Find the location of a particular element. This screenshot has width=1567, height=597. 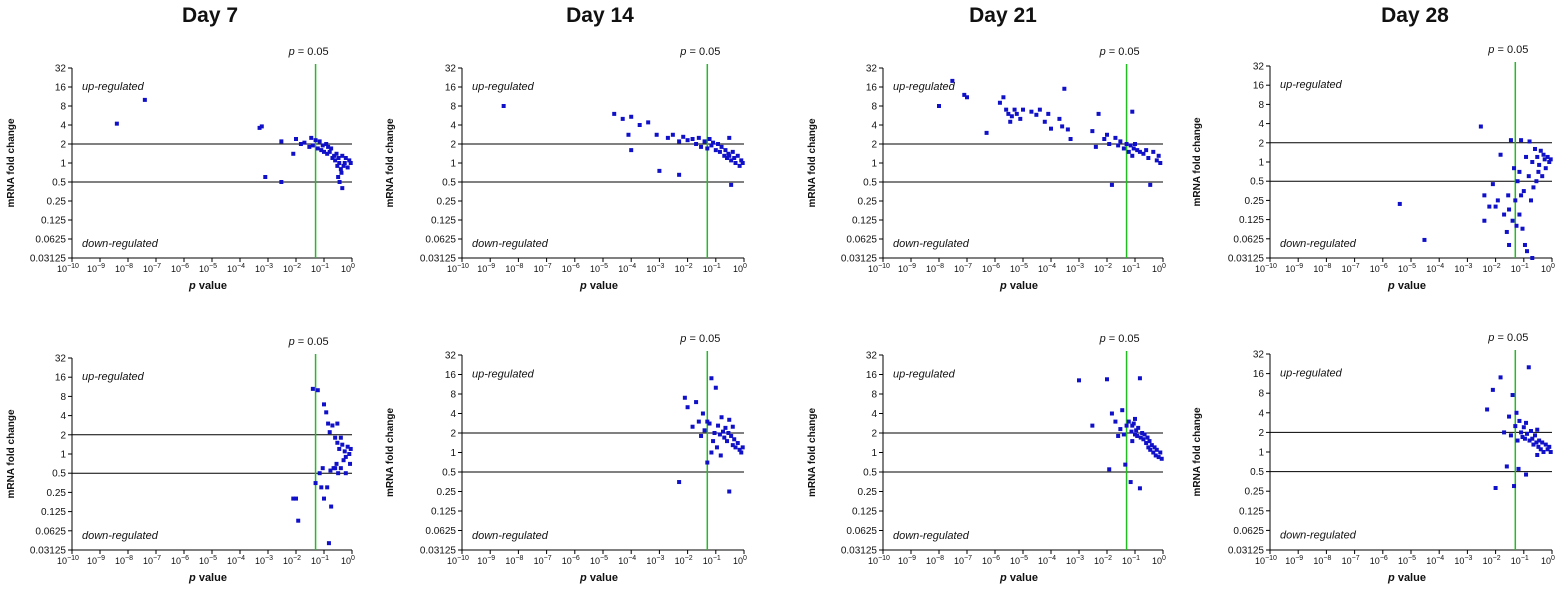

x-tick-label: 10⁻⁶ is located at coordinates (180, 268).